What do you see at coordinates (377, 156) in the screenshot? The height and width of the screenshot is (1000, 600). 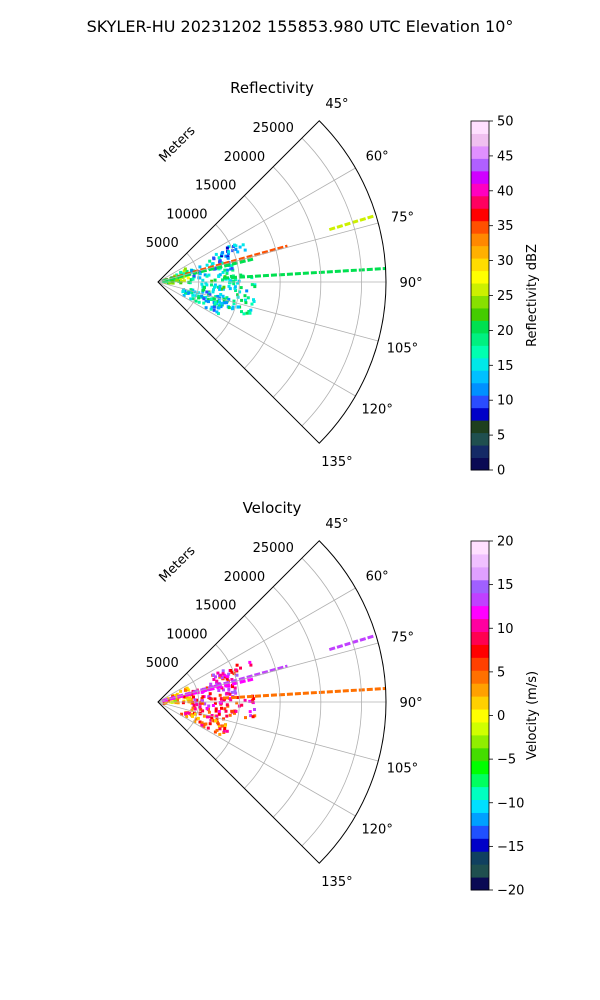 I see `azimuth-tick-label: 60°` at bounding box center [377, 156].